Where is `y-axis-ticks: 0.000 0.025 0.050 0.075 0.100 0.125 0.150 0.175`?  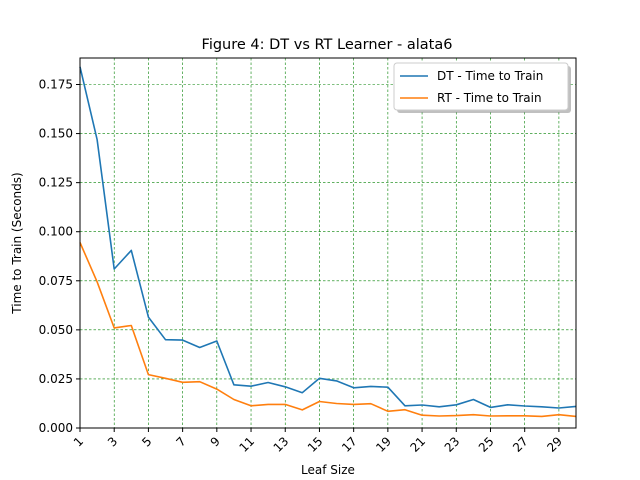 y-axis-ticks: 0.000 0.025 0.050 0.075 0.100 0.125 0.150 0.175 is located at coordinates (59, 256).